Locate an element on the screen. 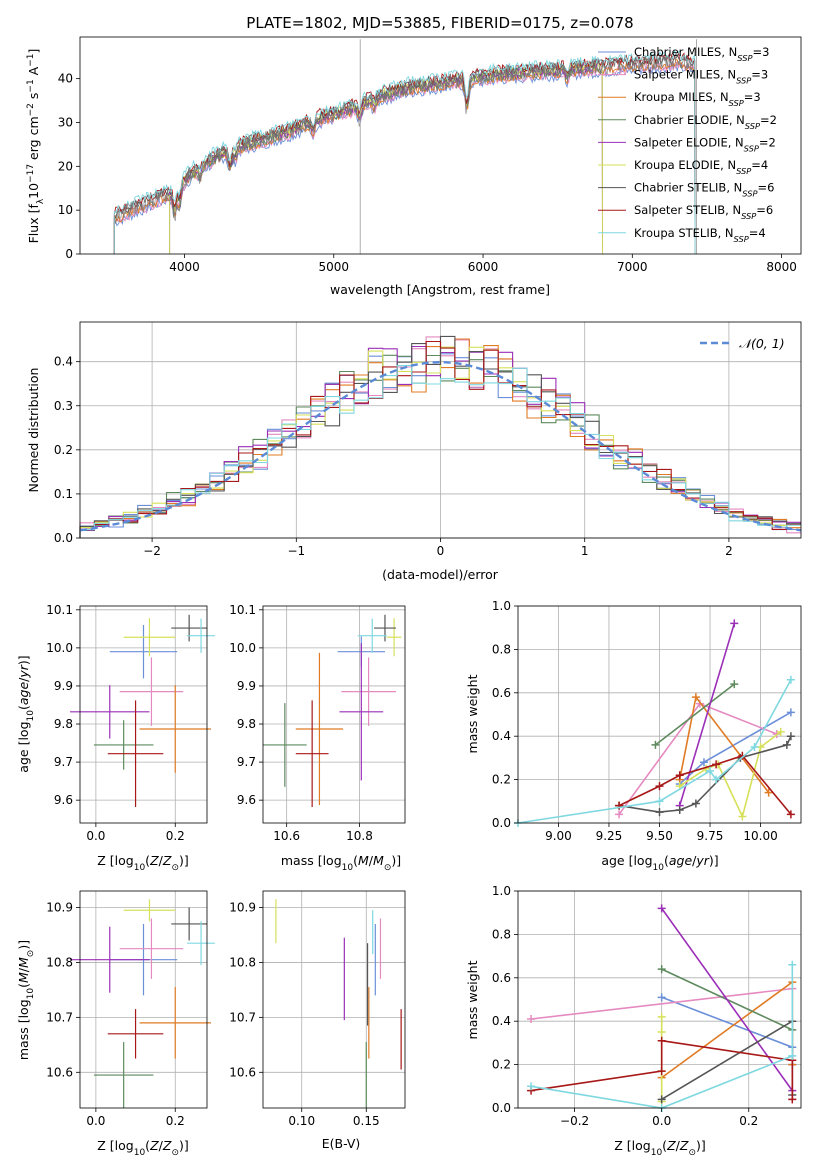 This screenshot has height=1170, width=819. y-tick-label: 20 is located at coordinates (65, 166).